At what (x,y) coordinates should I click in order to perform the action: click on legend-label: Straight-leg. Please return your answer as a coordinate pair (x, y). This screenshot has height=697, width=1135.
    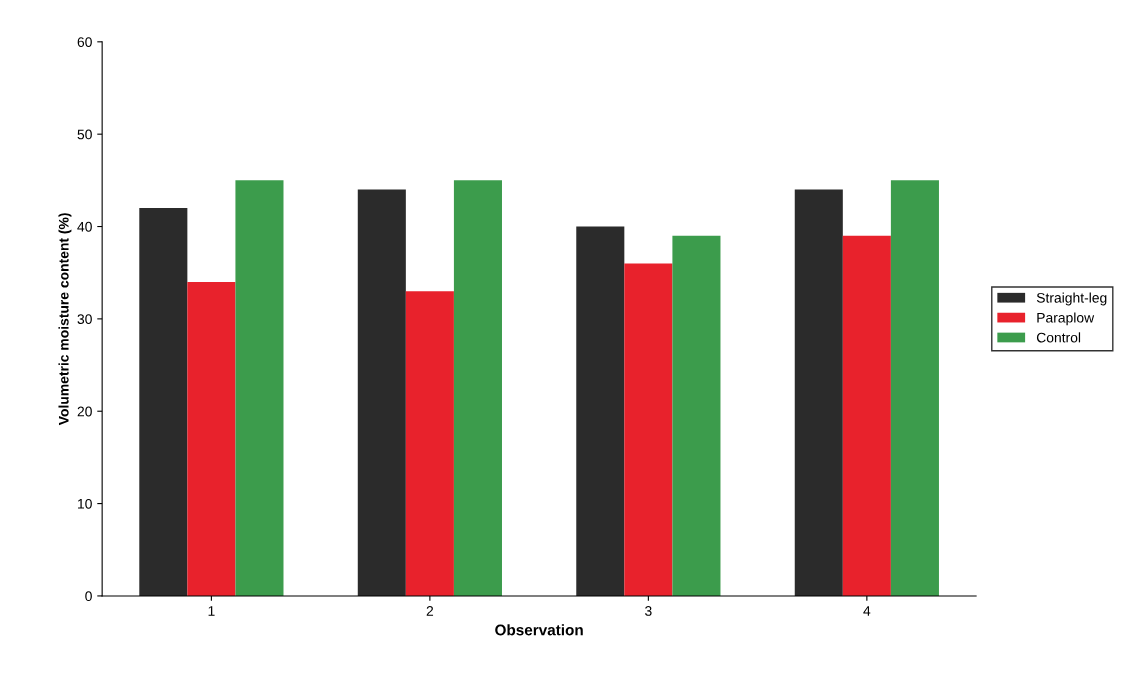
    Looking at the image, I should click on (1071, 299).